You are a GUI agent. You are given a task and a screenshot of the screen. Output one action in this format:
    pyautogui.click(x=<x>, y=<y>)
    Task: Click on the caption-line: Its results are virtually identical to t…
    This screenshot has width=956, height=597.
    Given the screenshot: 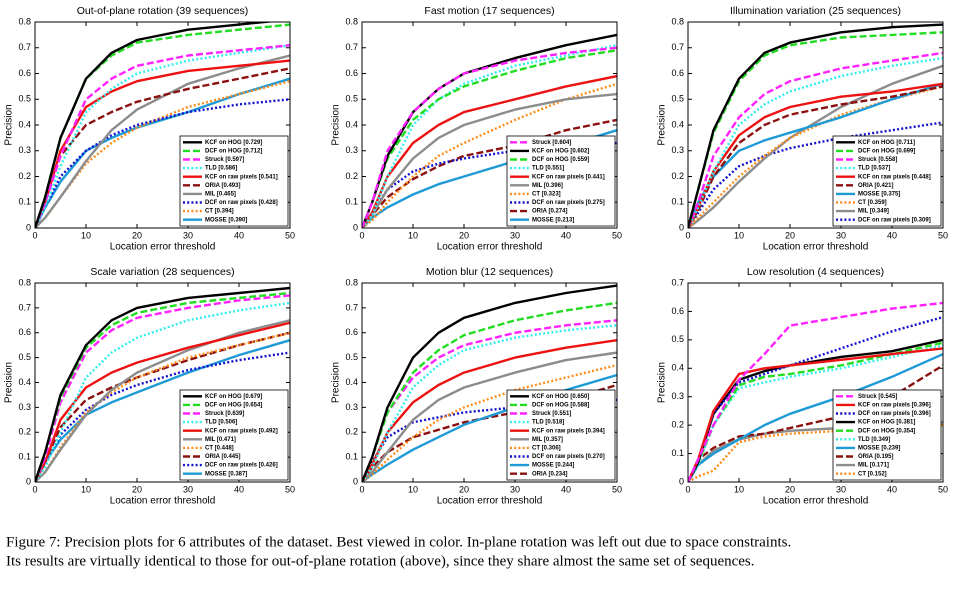 What is the action you would take?
    pyautogui.click(x=380, y=561)
    